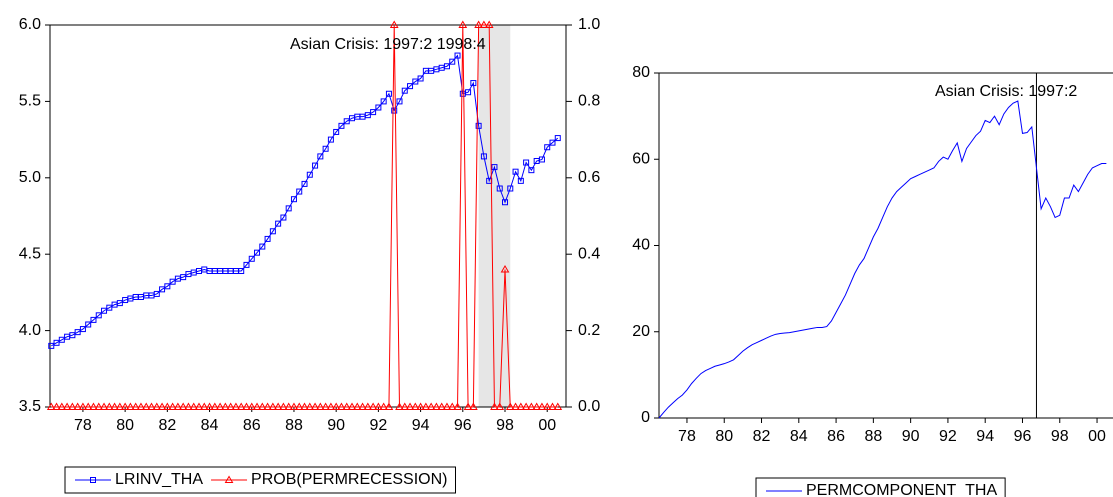  What do you see at coordinates (30, 330) in the screenshot?
I see `y-tick-label: 4.0` at bounding box center [30, 330].